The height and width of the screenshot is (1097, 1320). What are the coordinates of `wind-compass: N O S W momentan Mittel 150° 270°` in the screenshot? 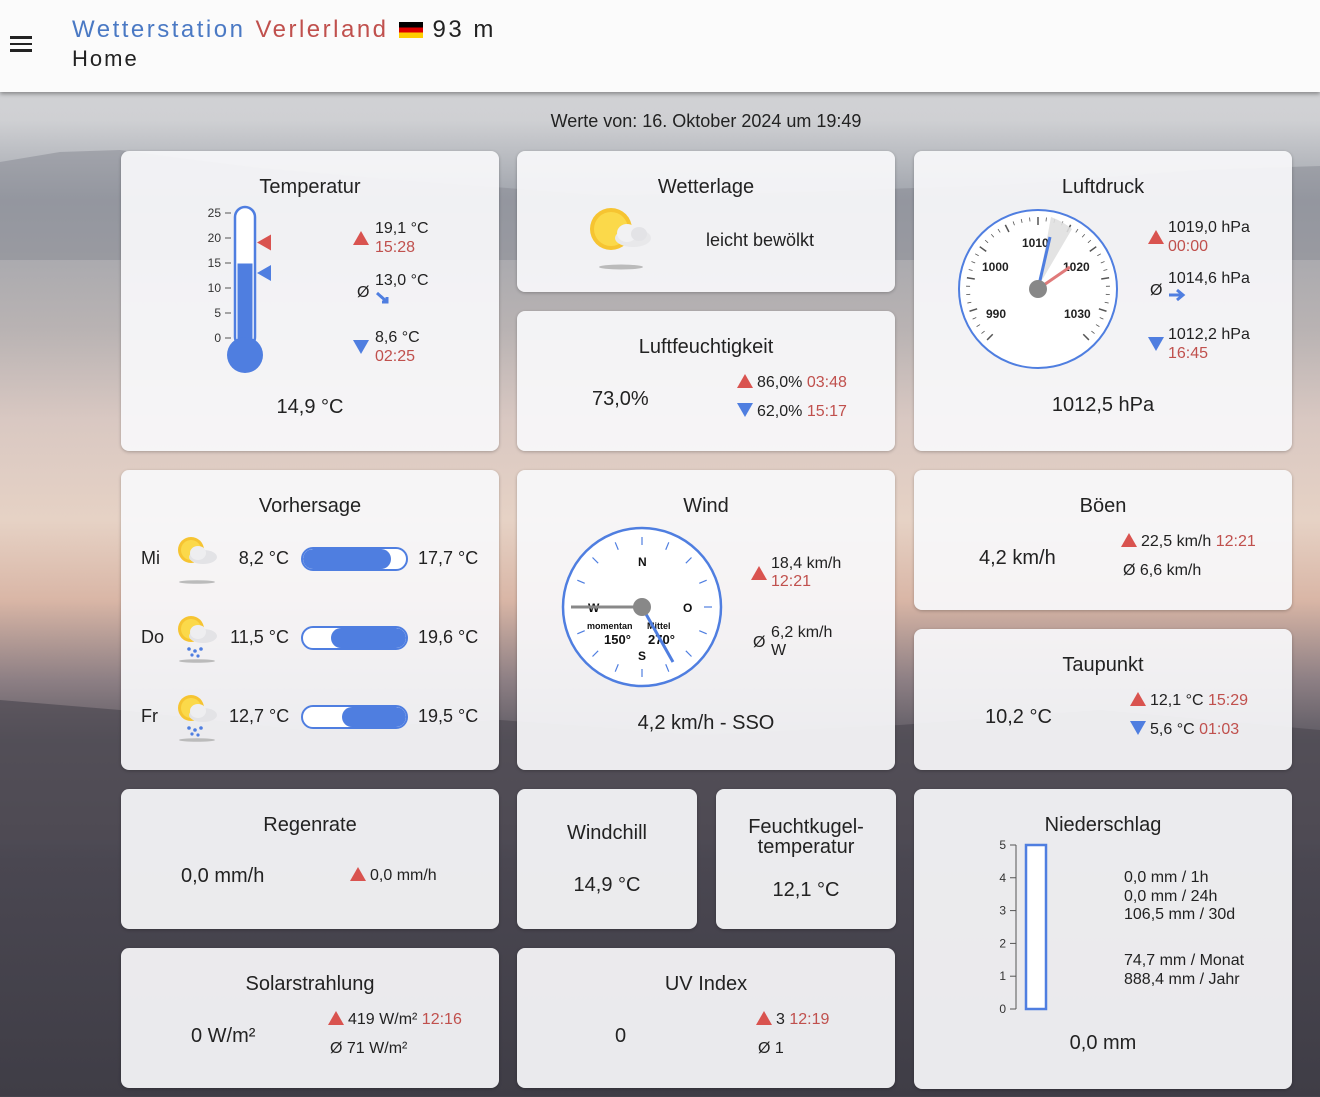 It's located at (642, 607).